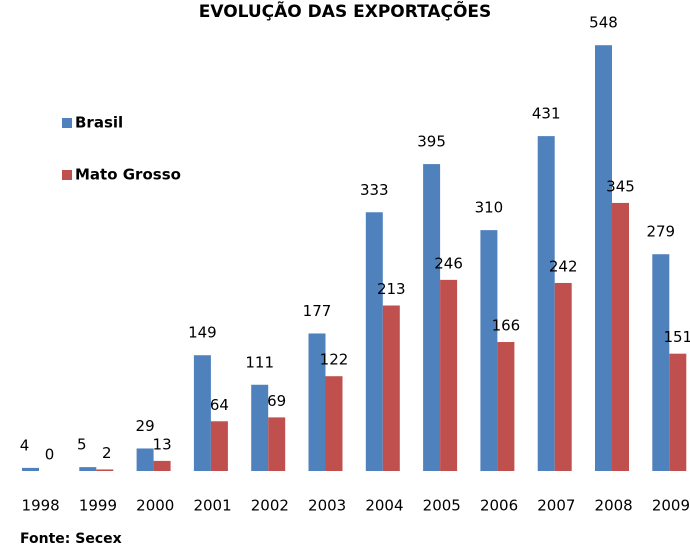 The image size is (690, 548). What do you see at coordinates (259, 362) in the screenshot?
I see `data-label: 111` at bounding box center [259, 362].